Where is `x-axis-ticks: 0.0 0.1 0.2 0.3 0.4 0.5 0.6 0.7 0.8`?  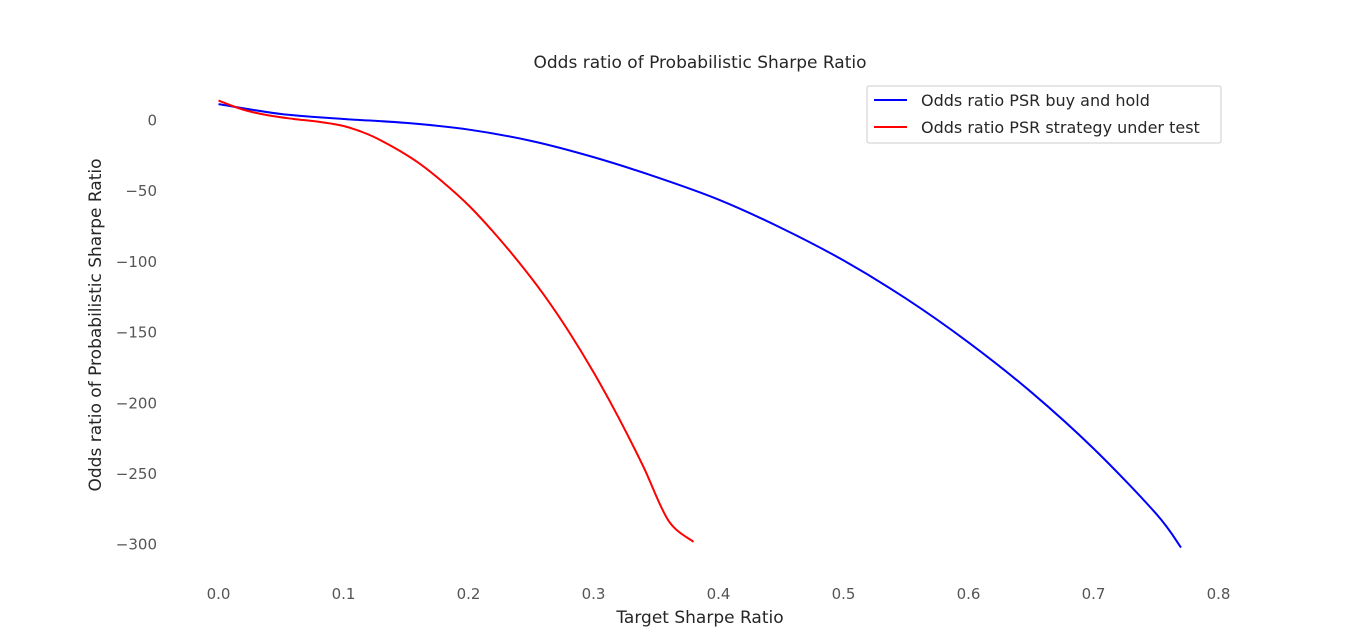 x-axis-ticks: 0.0 0.1 0.2 0.3 0.4 0.5 0.6 0.7 0.8 is located at coordinates (719, 594).